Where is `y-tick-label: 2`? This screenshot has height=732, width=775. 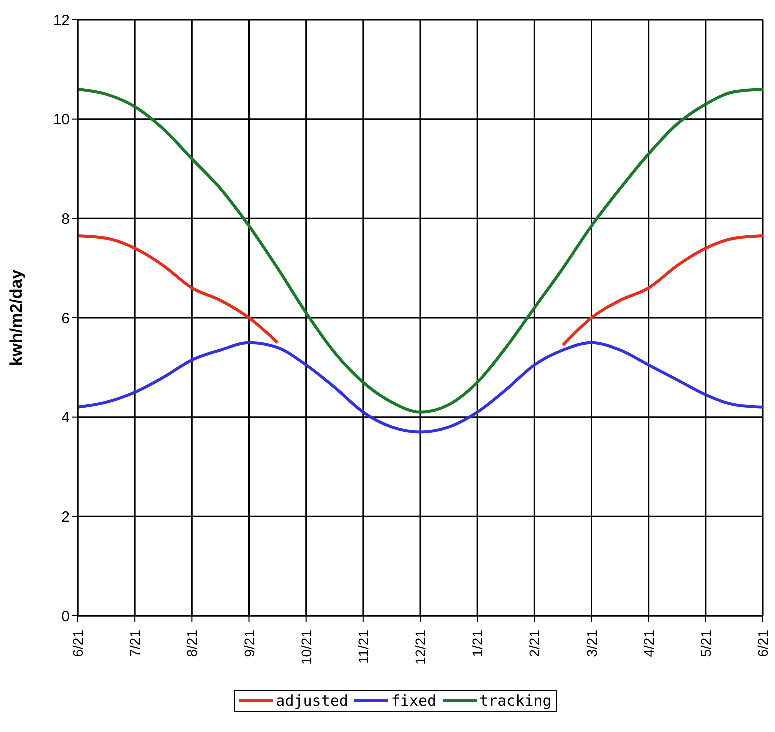
y-tick-label: 2 is located at coordinates (66, 517).